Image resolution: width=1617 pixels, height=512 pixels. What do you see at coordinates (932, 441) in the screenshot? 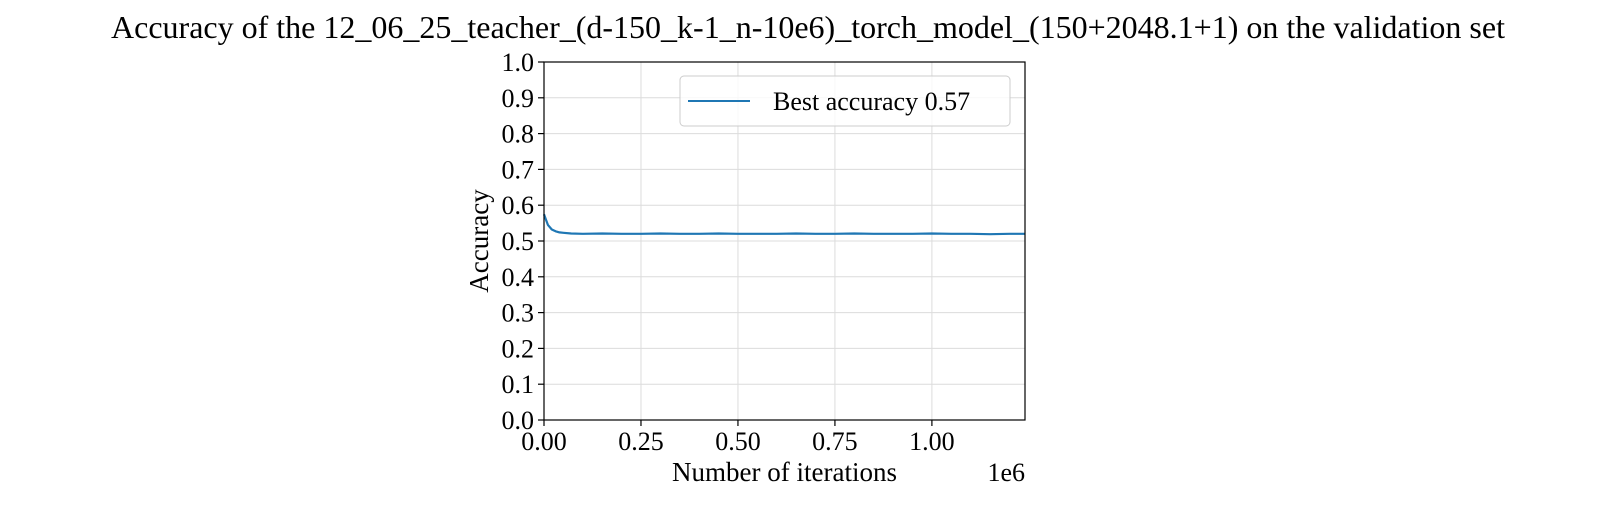
I see `x-tick-label: 1.00` at bounding box center [932, 441].